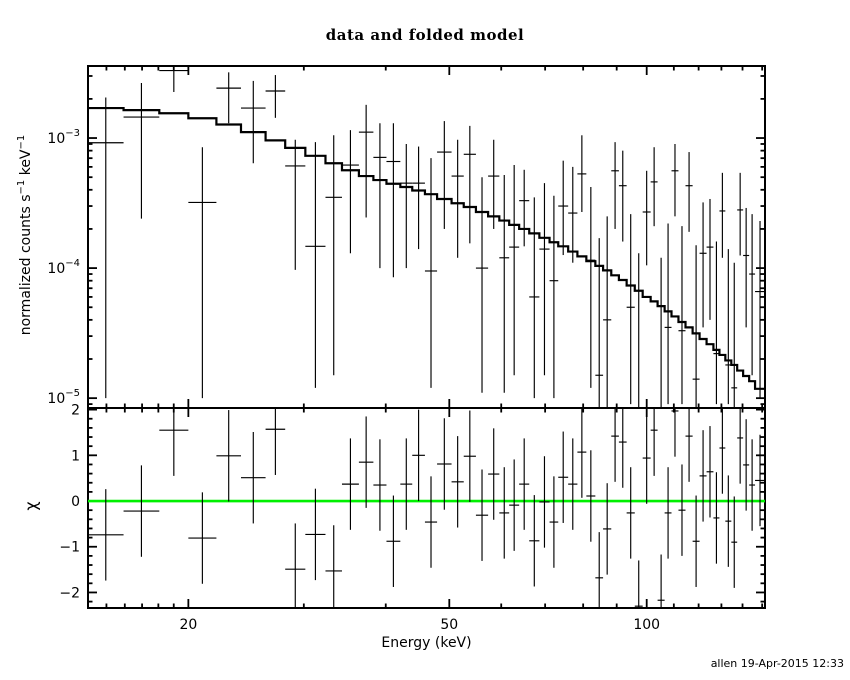 This screenshot has width=850, height=680. I want to click on svg-text: 50, so click(449, 625).